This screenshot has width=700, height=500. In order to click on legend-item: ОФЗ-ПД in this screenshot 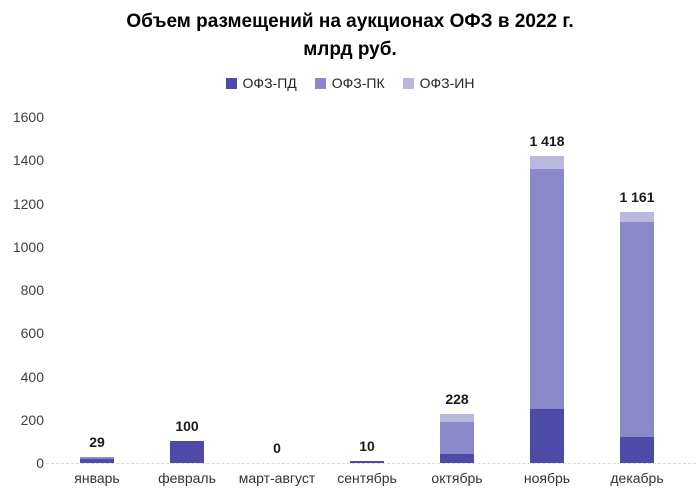, I will do `click(261, 83)`.